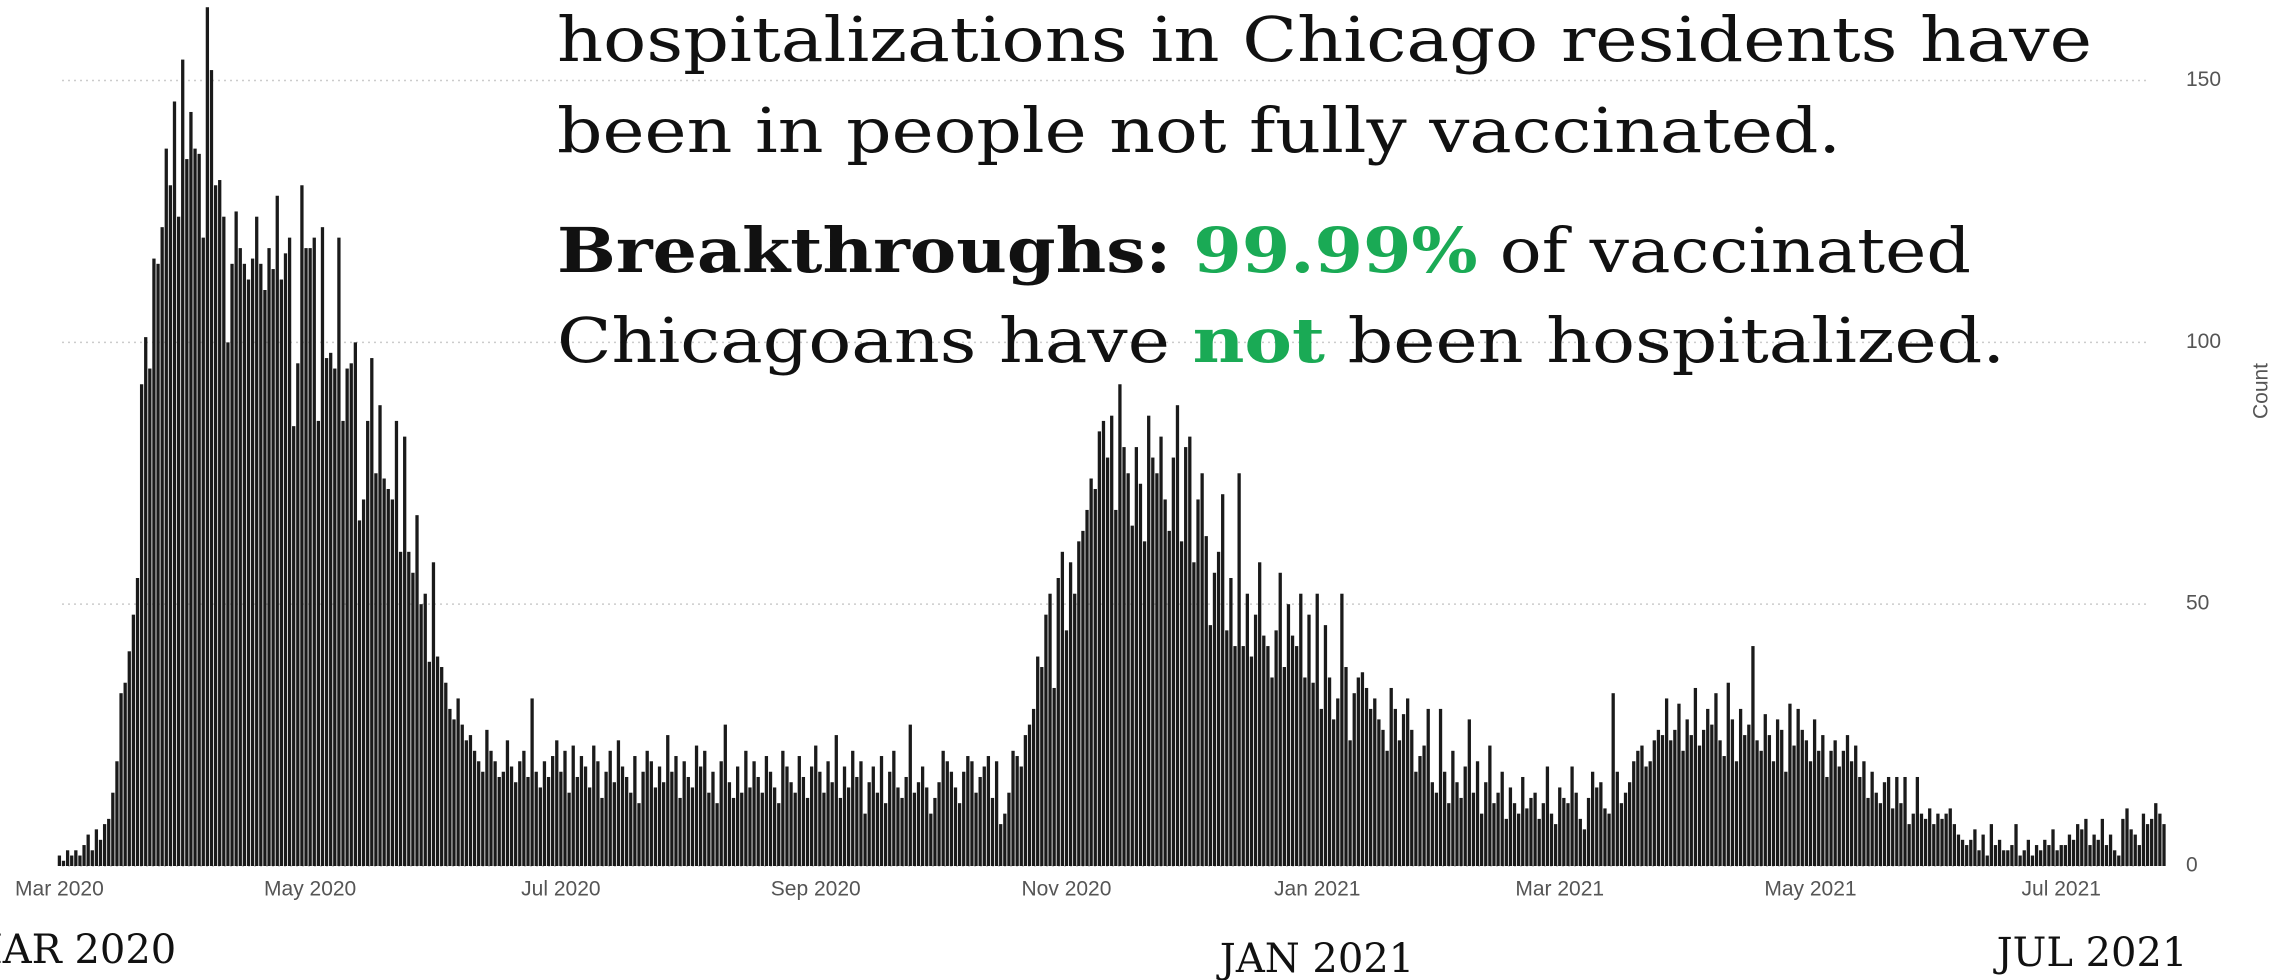 The width and height of the screenshot is (2270, 980). What do you see at coordinates (1559, 889) in the screenshot?
I see `x-tick-label: Mar 2021` at bounding box center [1559, 889].